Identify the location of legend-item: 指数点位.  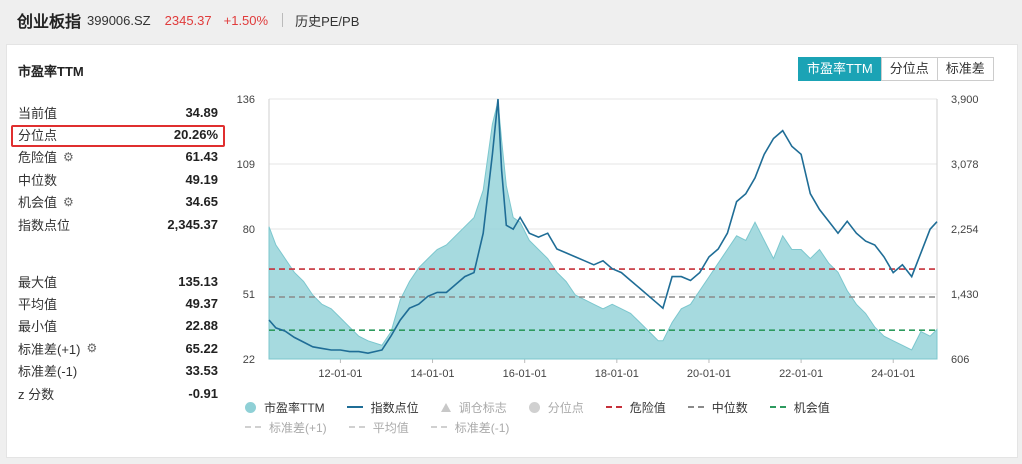
(382, 407).